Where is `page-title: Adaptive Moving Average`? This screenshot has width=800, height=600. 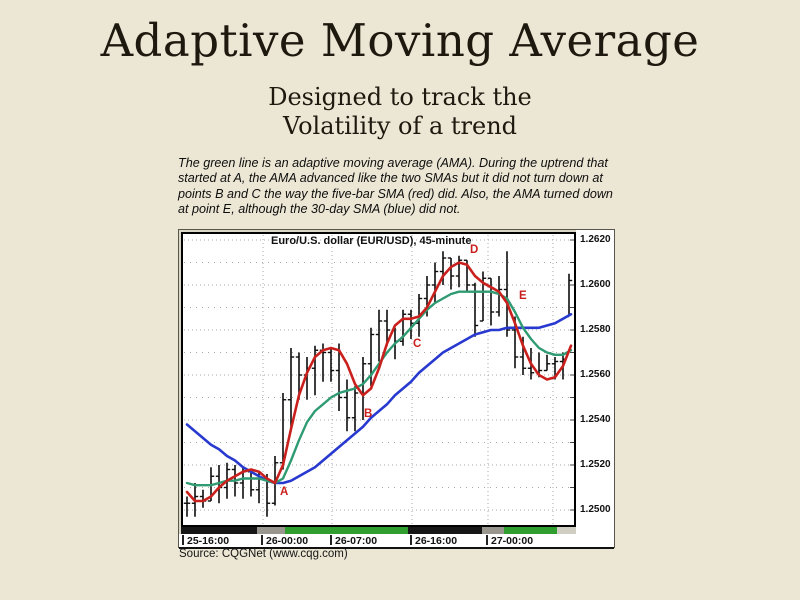 page-title: Adaptive Moving Average is located at coordinates (400, 40).